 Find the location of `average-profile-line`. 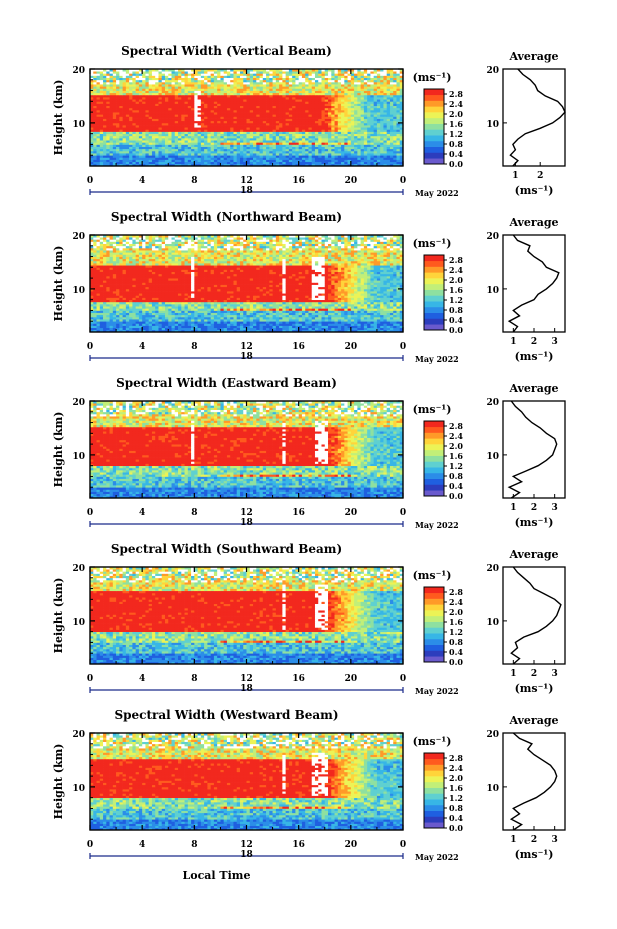

average-profile-line is located at coordinates (537, 117).